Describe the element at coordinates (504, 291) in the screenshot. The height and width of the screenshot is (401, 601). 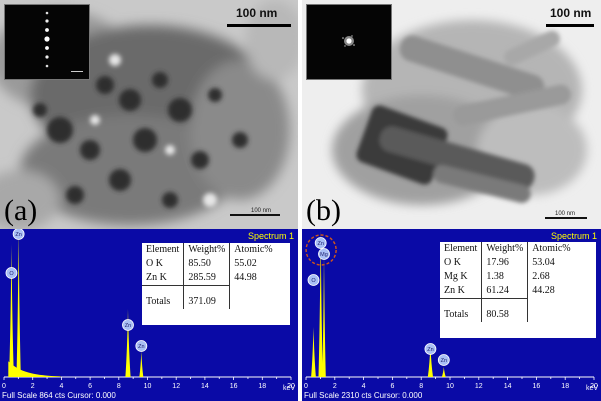
I see `cell: 61.24` at that location.